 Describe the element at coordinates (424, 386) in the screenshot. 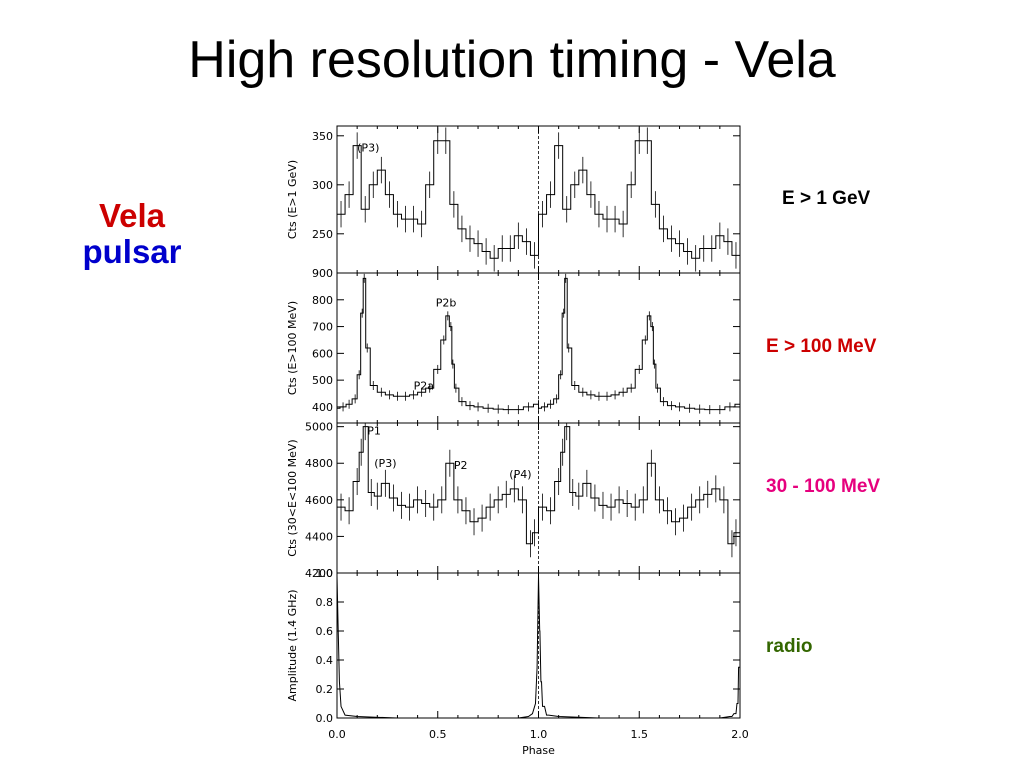

I see `annotation-label: P2a` at that location.